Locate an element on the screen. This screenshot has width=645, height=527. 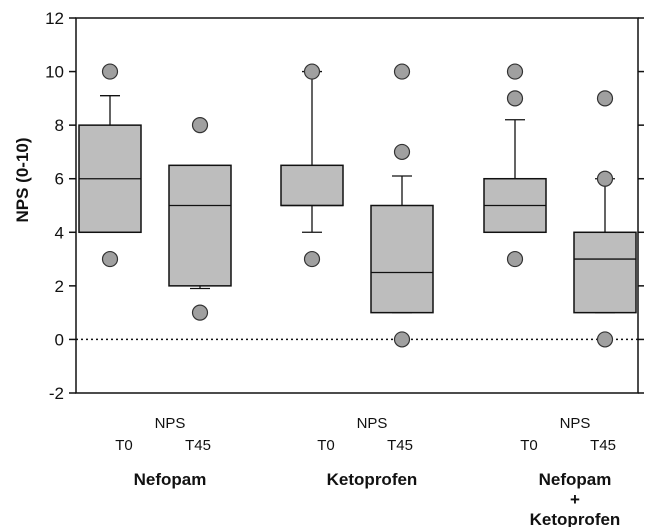
y-tick-label: 4 is located at coordinates (59, 232).